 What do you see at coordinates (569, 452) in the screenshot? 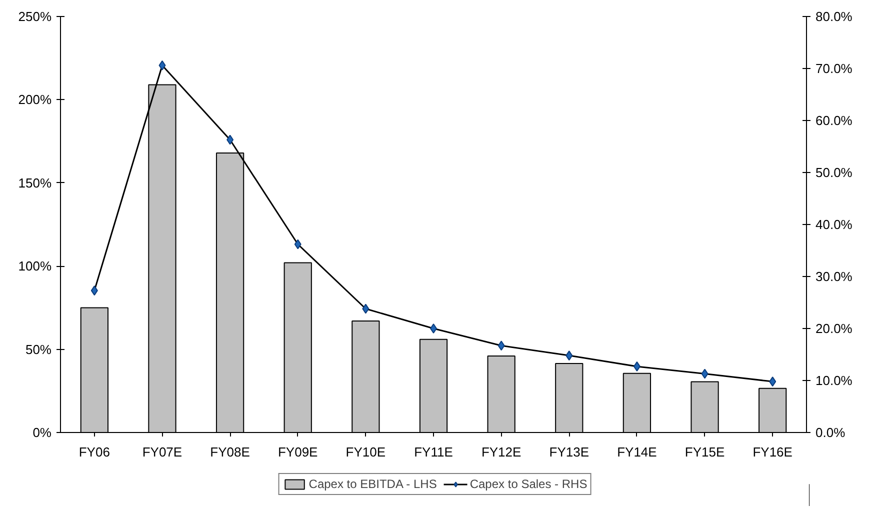
I see `x-tick-label: FY13E` at bounding box center [569, 452].